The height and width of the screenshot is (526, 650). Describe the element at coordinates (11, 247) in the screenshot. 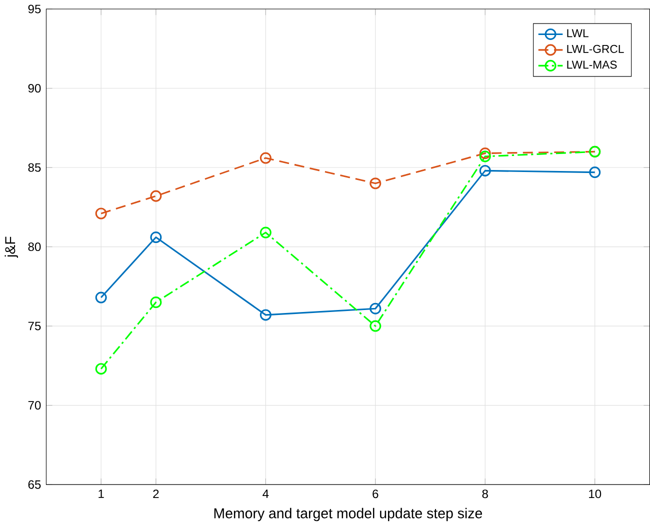

I see `y-axis-title: j&F` at that location.